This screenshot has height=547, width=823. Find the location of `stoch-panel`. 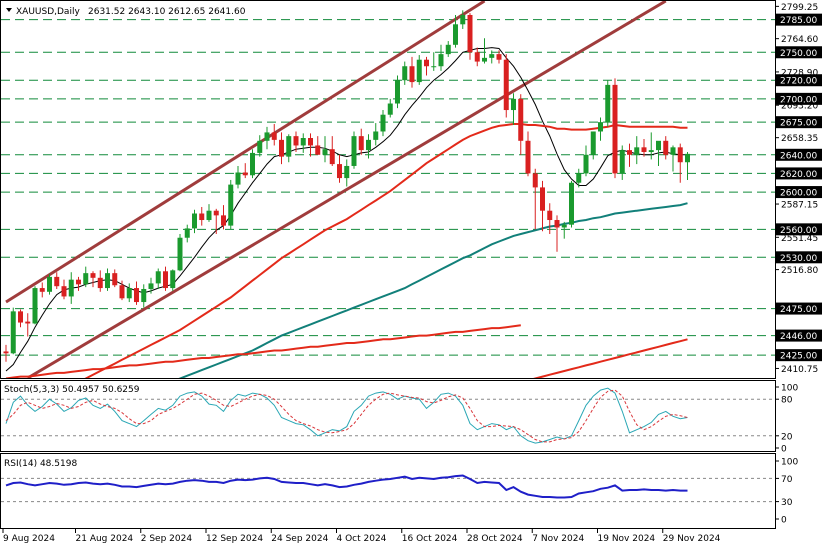

stoch-panel is located at coordinates (388, 416).